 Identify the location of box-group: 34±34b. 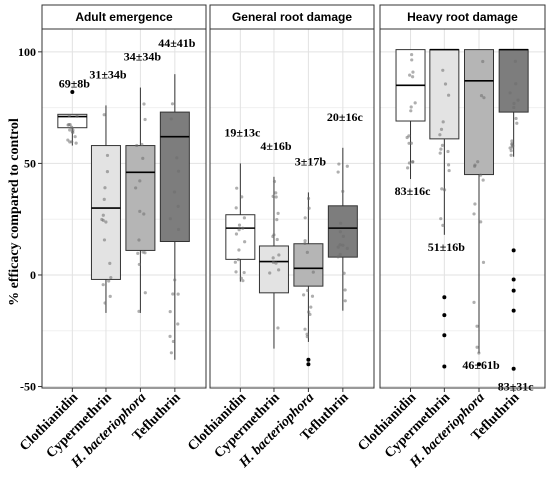
(142, 181).